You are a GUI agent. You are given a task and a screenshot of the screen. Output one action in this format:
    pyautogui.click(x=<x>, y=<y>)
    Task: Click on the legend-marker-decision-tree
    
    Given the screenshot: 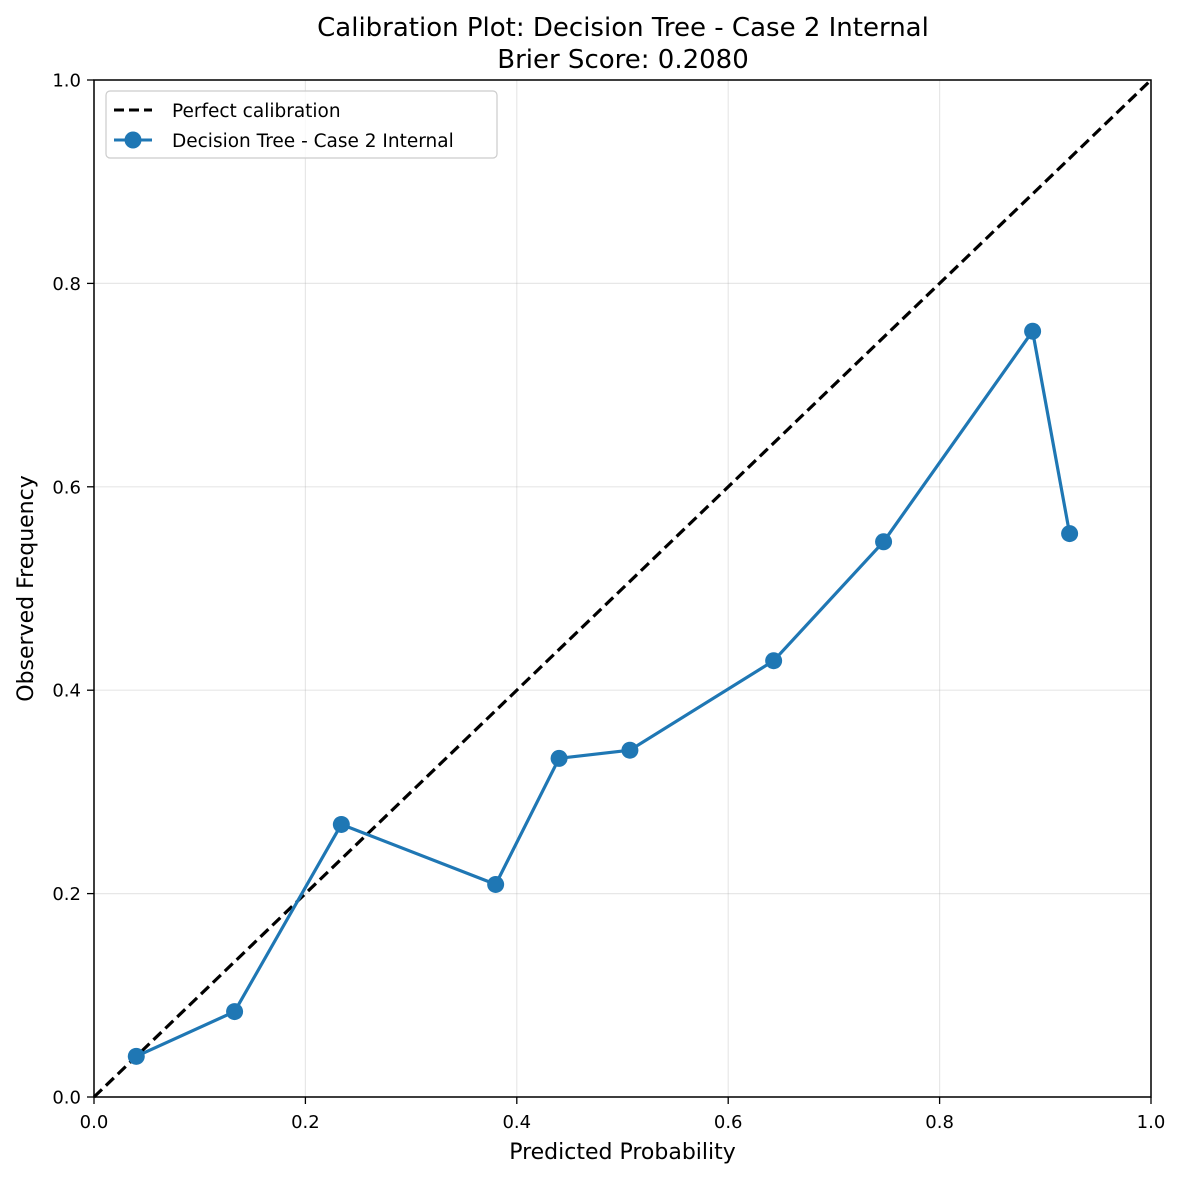 What is the action you would take?
    pyautogui.click(x=133, y=140)
    